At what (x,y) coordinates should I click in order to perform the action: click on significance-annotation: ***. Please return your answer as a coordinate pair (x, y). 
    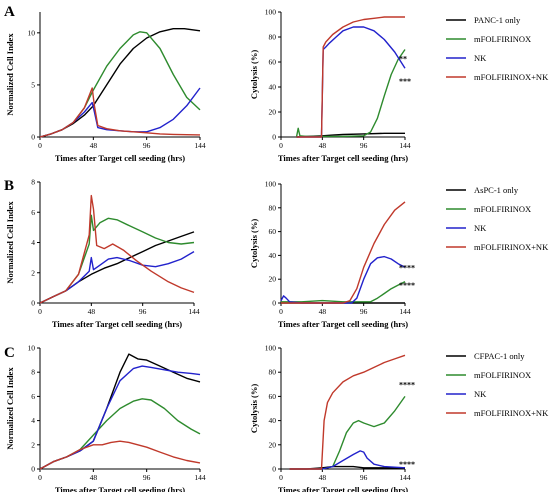
    Looking at the image, I should click on (405, 81).